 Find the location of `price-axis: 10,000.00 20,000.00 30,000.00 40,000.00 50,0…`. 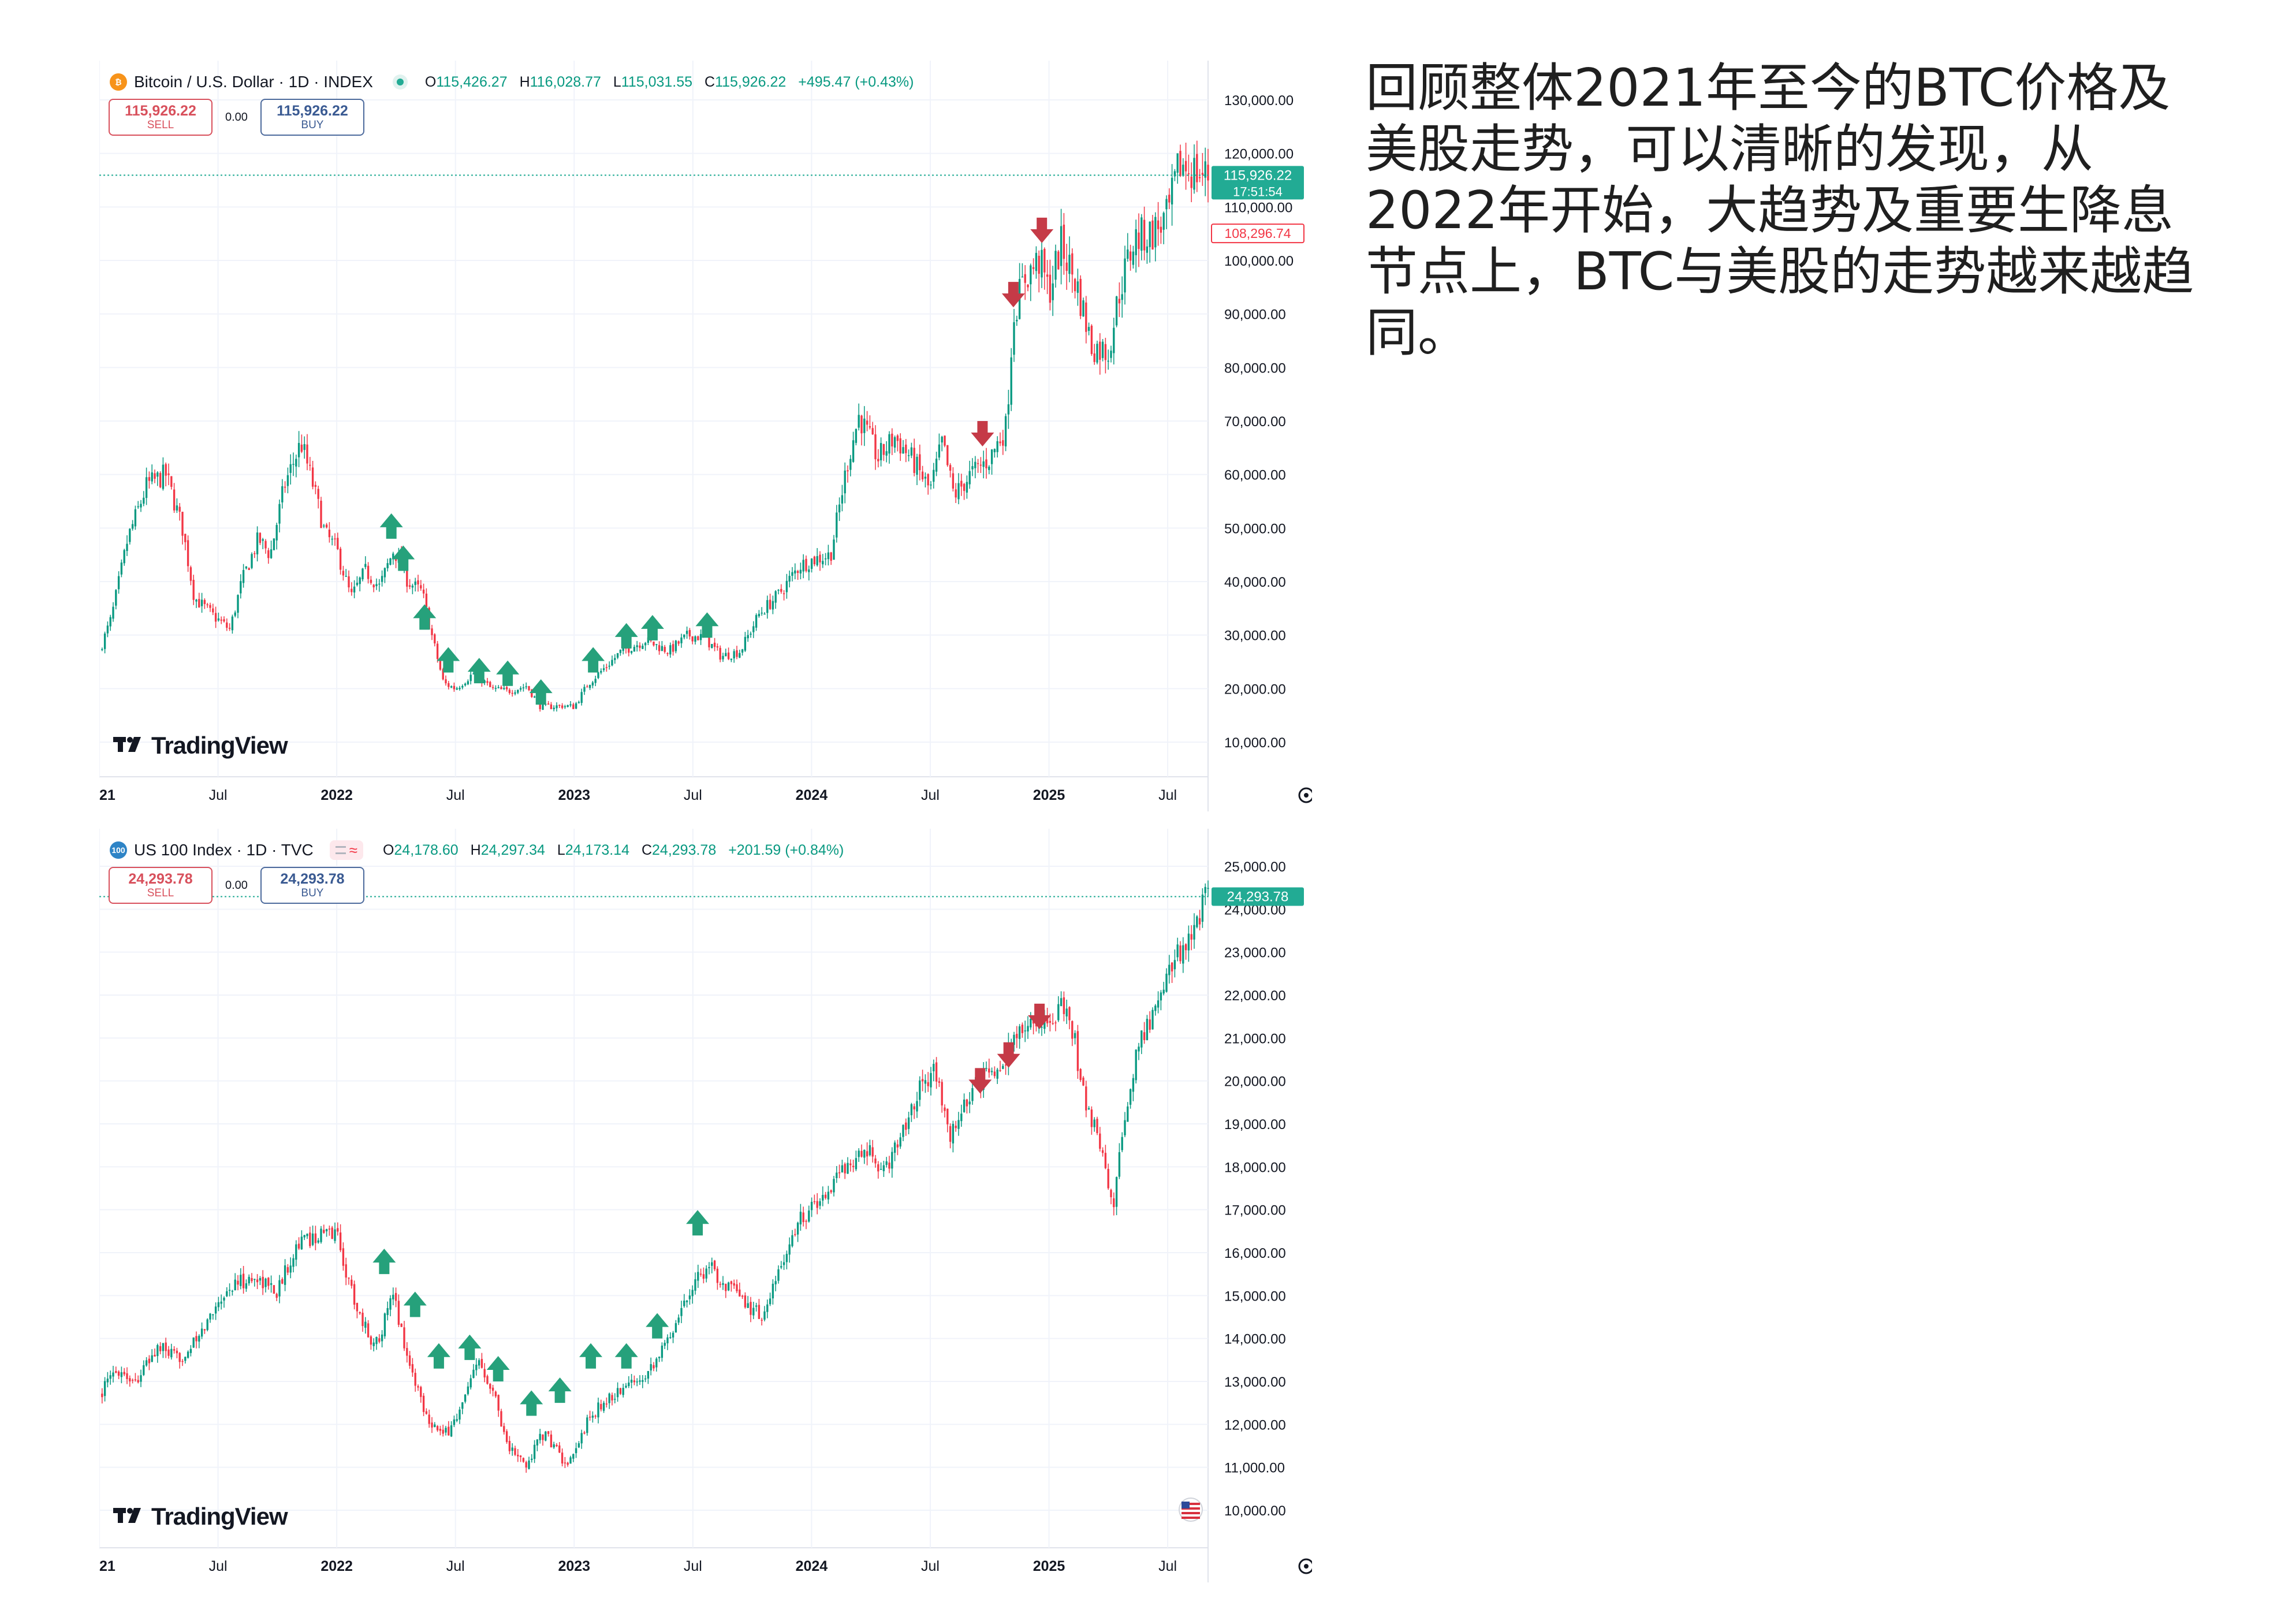

price-axis: 10,000.00 20,000.00 30,000.00 40,000.00 50,0… is located at coordinates (1259, 422).